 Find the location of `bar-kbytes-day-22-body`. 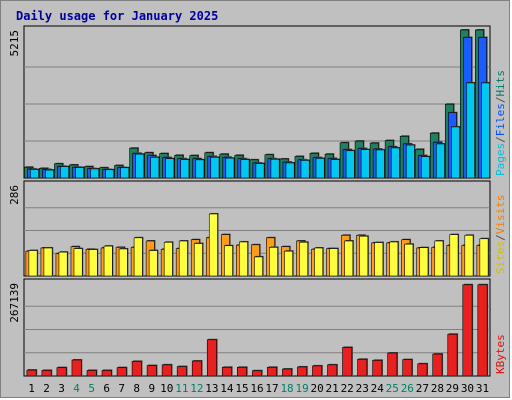

bar-kbytes-day-22-body is located at coordinates (347, 362).